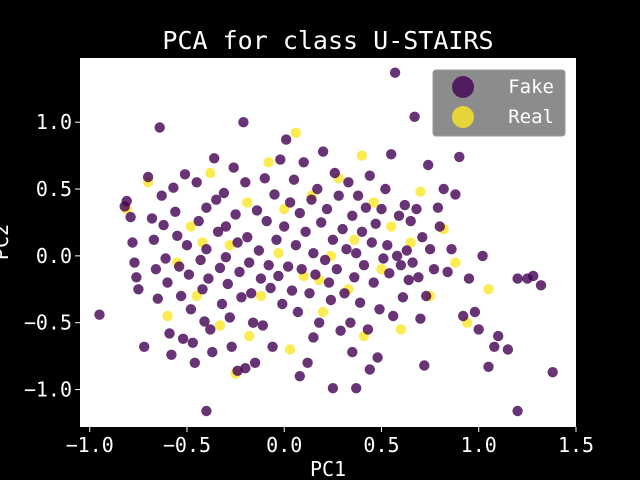  Describe the element at coordinates (531, 117) in the screenshot. I see `legend-label-real: Real` at that location.